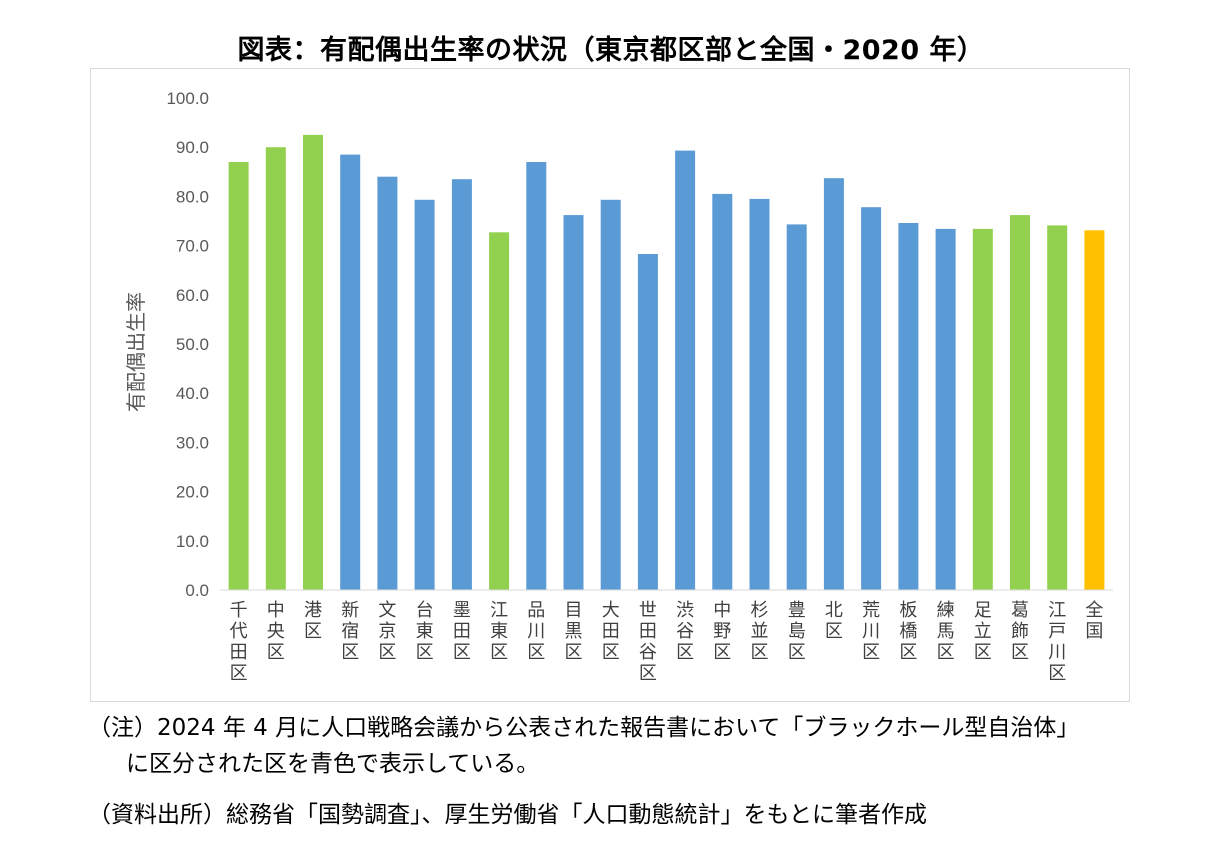  Describe the element at coordinates (1094, 621) in the screenshot. I see `x-tick-label: 全国` at that location.